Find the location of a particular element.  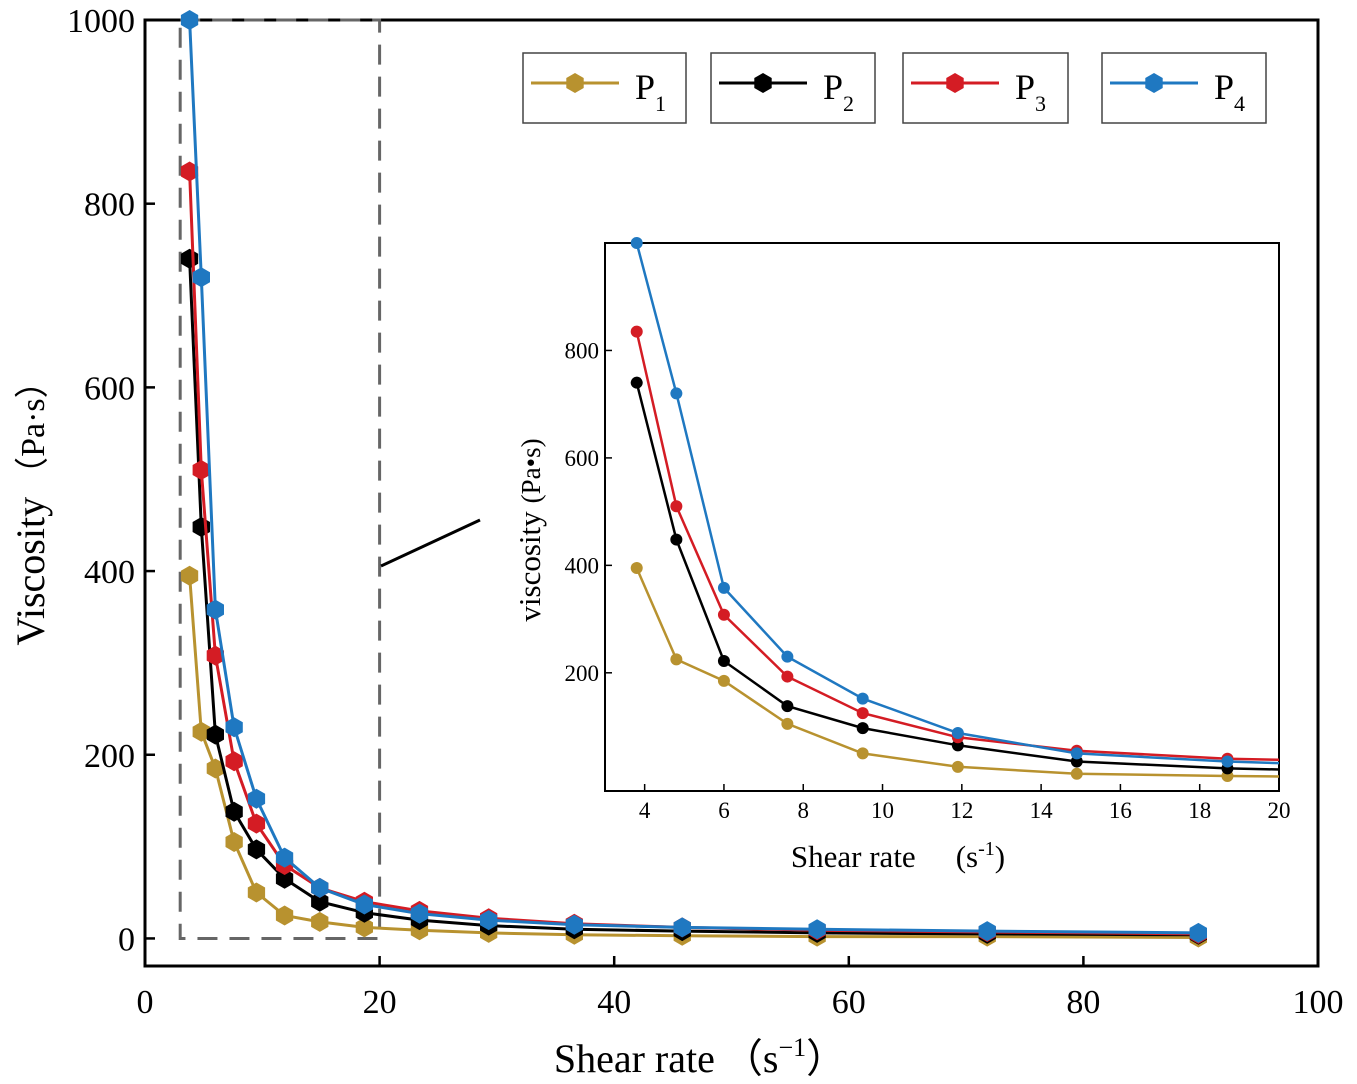

legend-box-p4 is located at coordinates (1184, 88).